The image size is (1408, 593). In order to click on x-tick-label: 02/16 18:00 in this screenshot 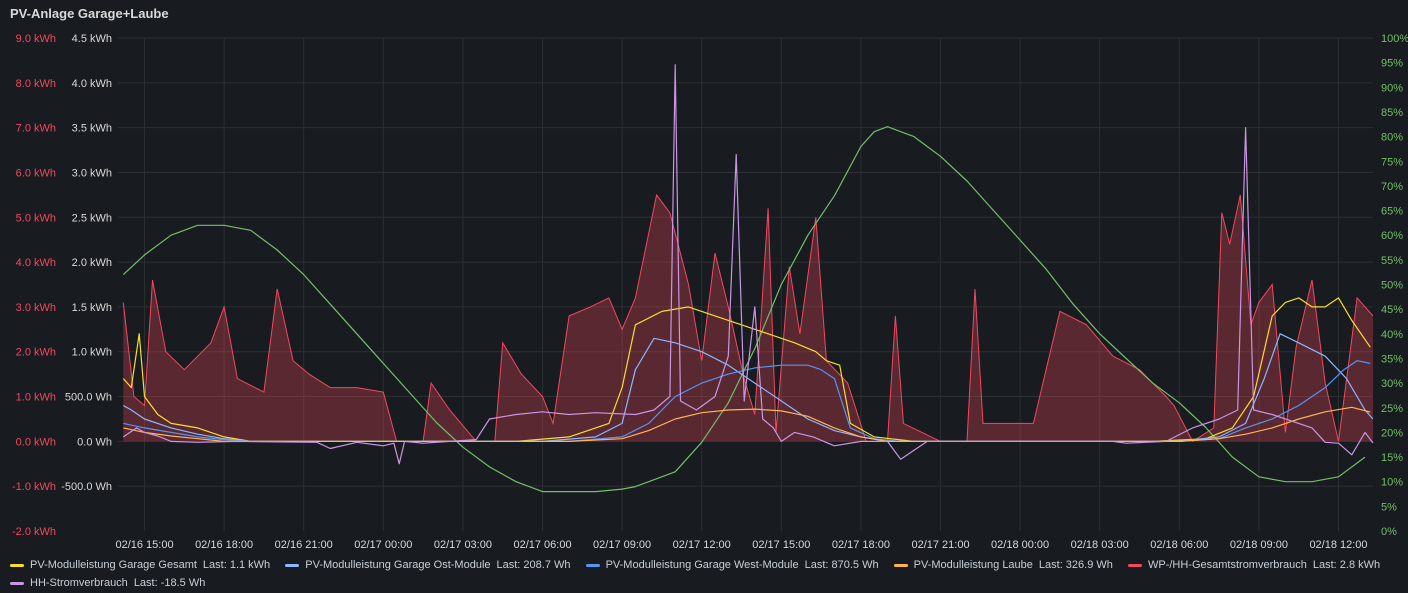, I will do `click(224, 545)`.